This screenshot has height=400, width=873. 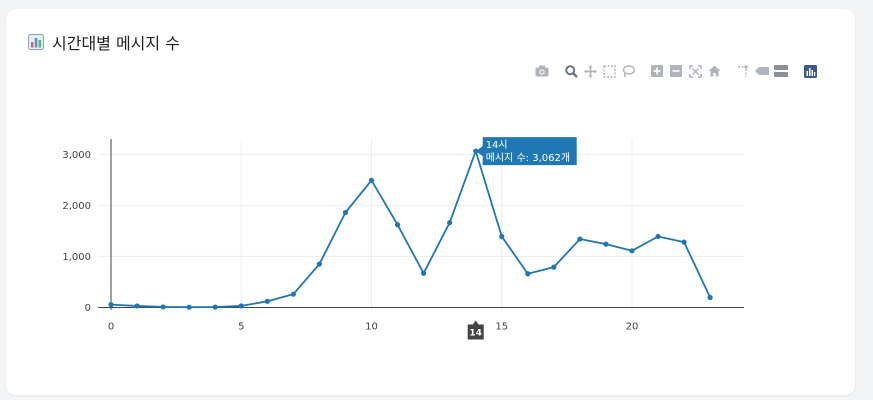 What do you see at coordinates (781, 71) in the screenshot?
I see `hover-compare-icon` at bounding box center [781, 71].